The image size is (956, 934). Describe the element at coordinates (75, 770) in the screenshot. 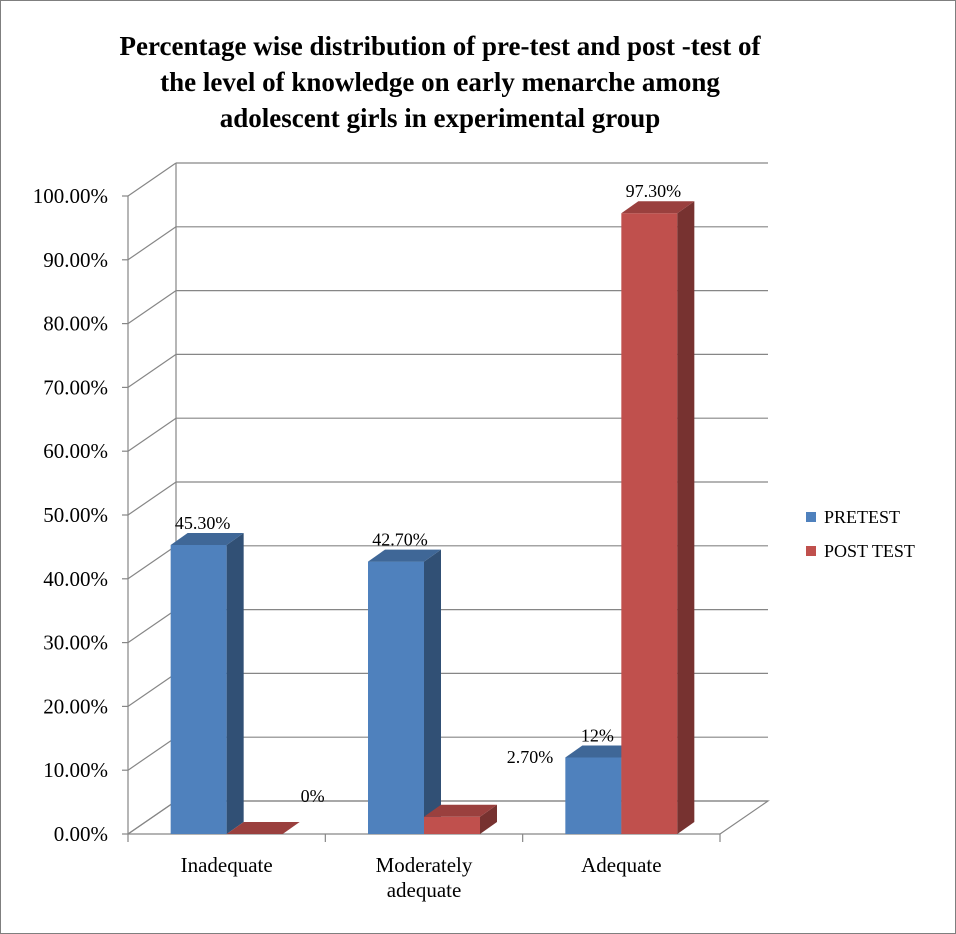

I see `y-tick-label: 10.00%` at that location.